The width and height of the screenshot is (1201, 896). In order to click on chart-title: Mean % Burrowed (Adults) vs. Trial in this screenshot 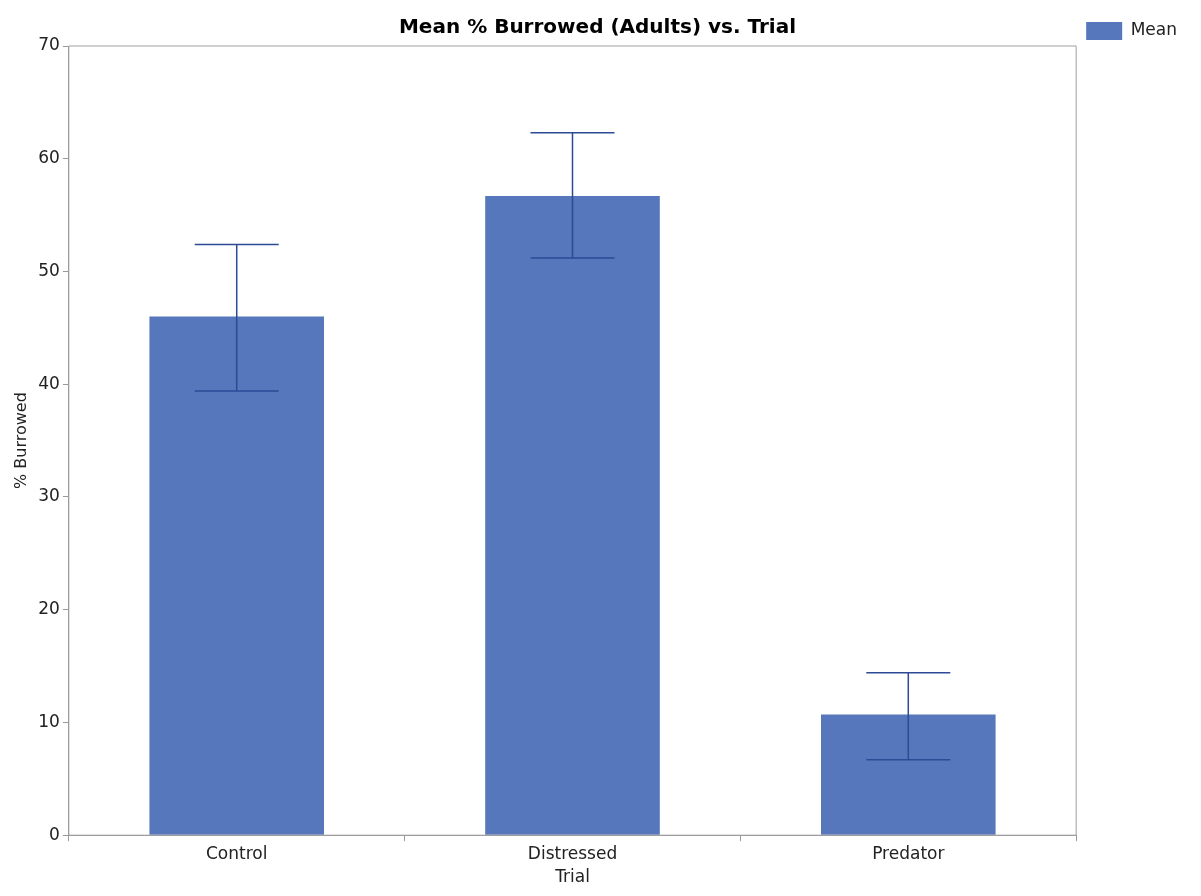, I will do `click(597, 26)`.